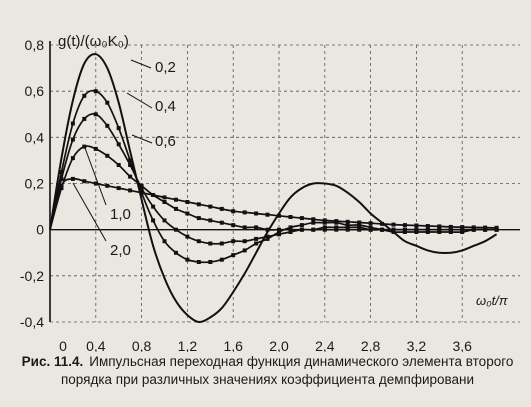 This screenshot has width=531, height=407. I want to click on curve-label: 2,0, so click(120, 250).